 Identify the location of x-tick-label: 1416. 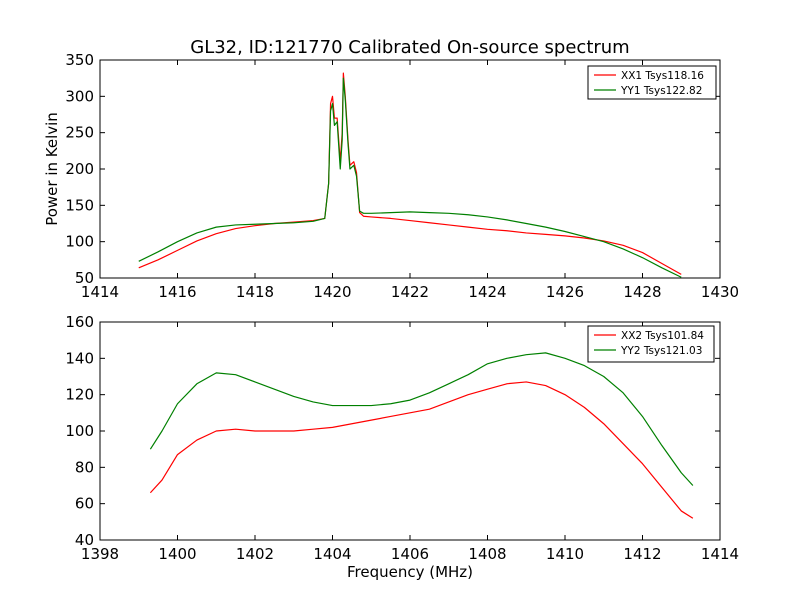
(177, 292).